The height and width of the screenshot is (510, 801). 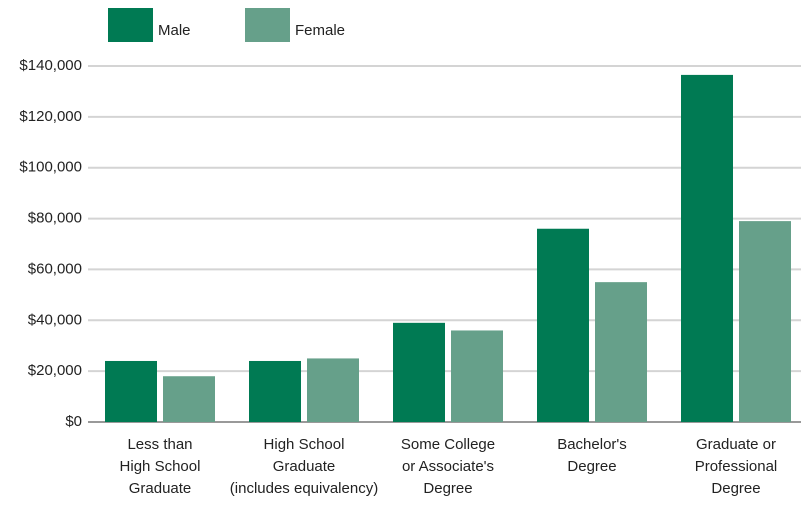 What do you see at coordinates (160, 466) in the screenshot?
I see `x-tick-label: Less than High School Graduate` at bounding box center [160, 466].